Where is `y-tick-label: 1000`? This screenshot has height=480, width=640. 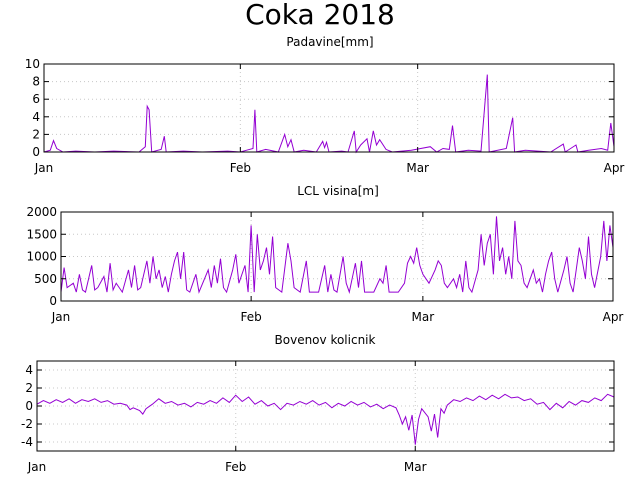 y-tick-label: 1000 is located at coordinates (41, 257).